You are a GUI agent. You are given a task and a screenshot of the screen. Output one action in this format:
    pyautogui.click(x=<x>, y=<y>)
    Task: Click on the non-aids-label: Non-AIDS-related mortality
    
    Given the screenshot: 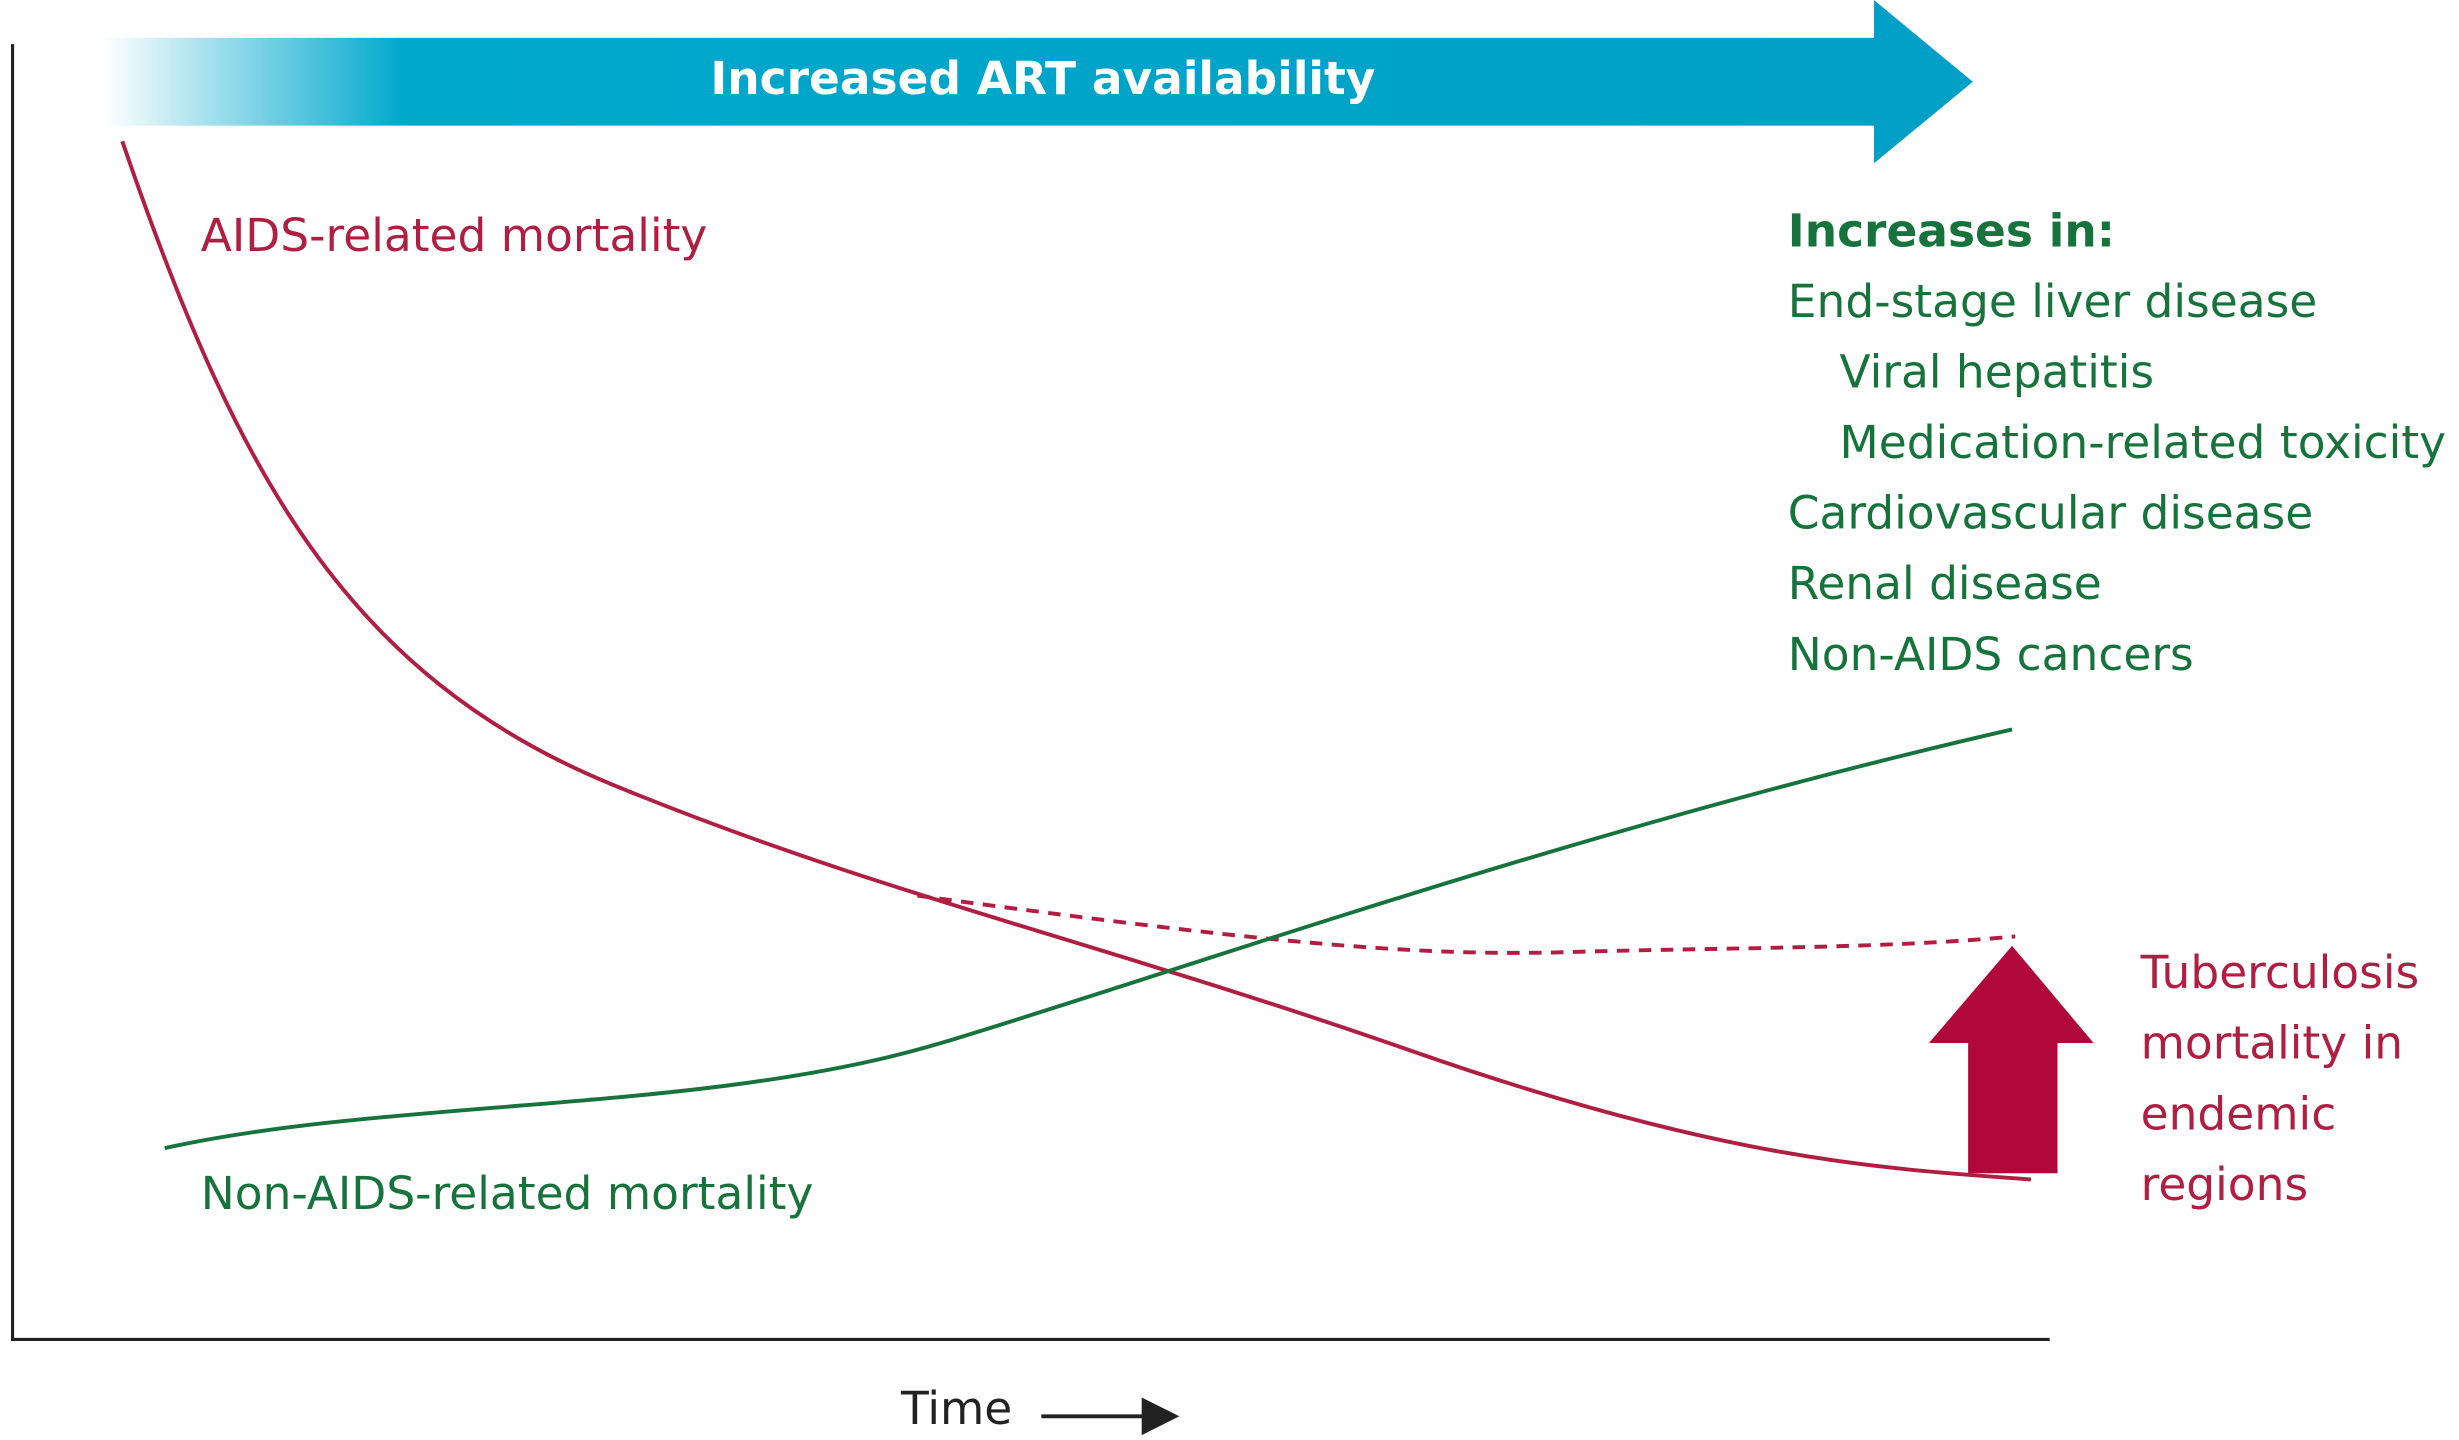 What is the action you would take?
    pyautogui.click(x=507, y=1193)
    